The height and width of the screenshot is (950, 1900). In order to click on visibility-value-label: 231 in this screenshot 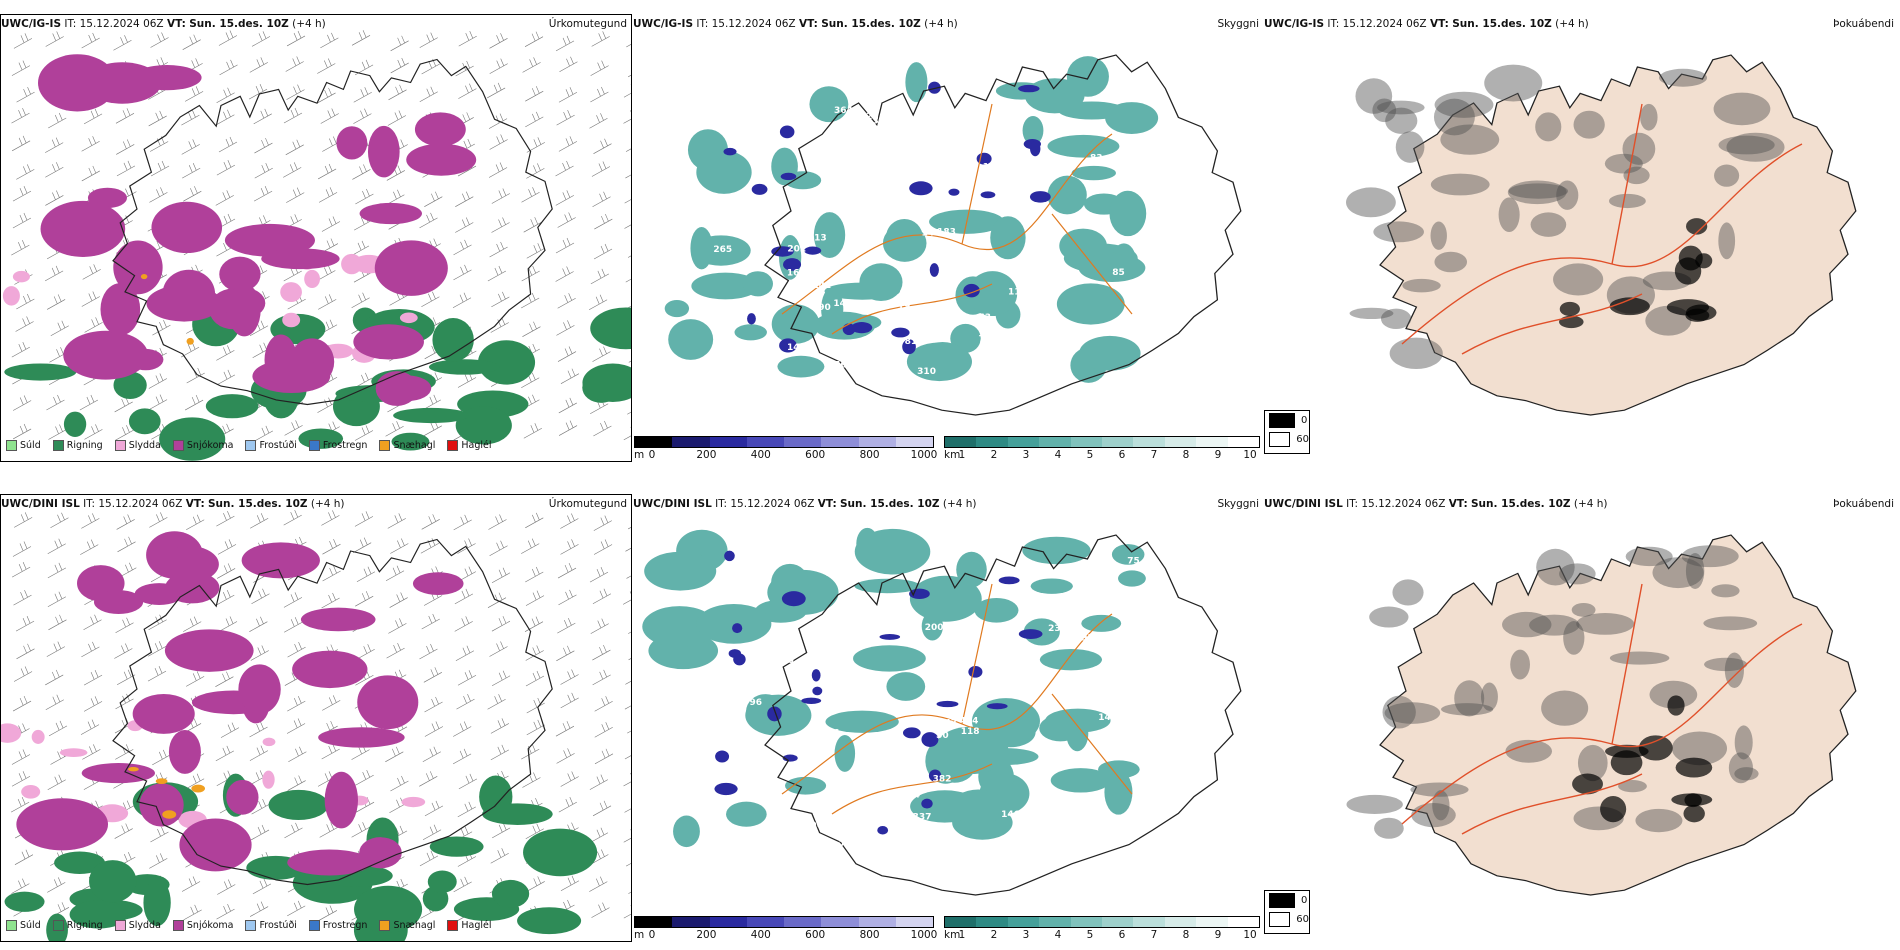, I will do `click(1057, 629)`.